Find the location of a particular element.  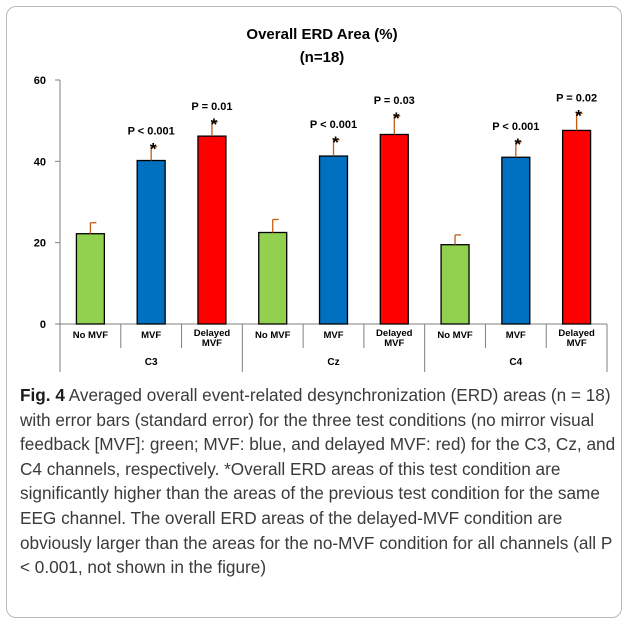

group-label: Cz is located at coordinates (333, 362).